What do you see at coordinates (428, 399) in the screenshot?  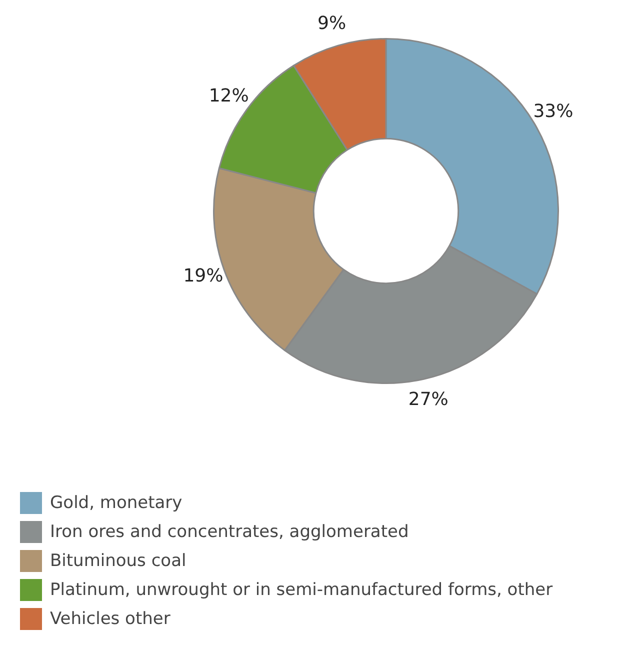 I see `data-label: 27%` at bounding box center [428, 399].